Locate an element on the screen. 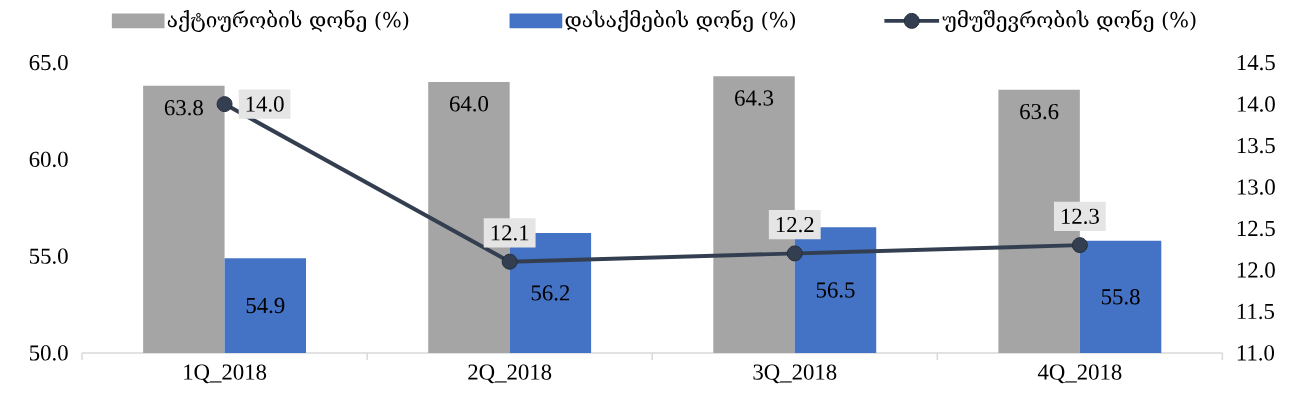  y2-tick-label: 11.5 is located at coordinates (1255, 311).